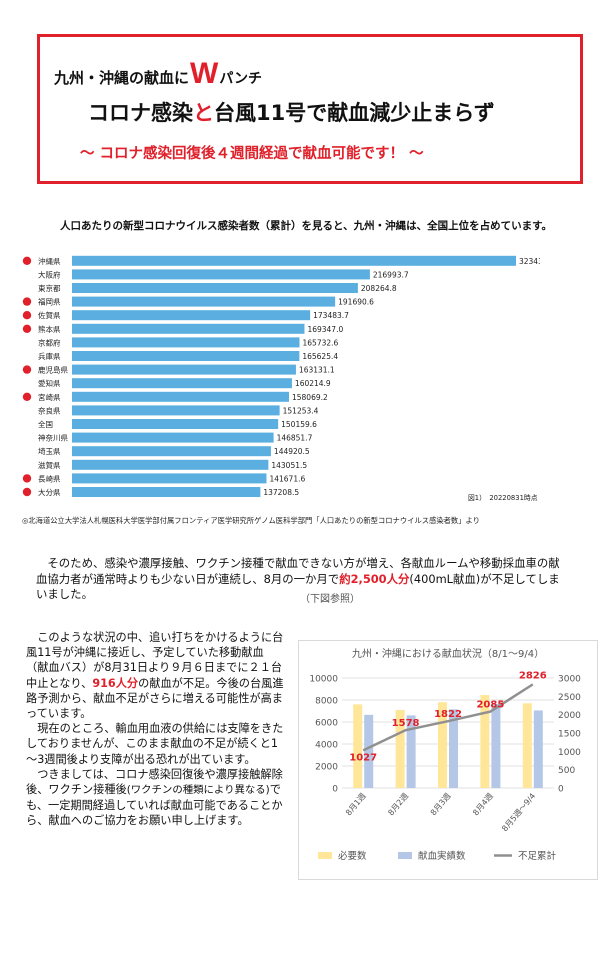 The image size is (600, 960). I want to click on bar-category-label: 大分県, so click(49, 492).